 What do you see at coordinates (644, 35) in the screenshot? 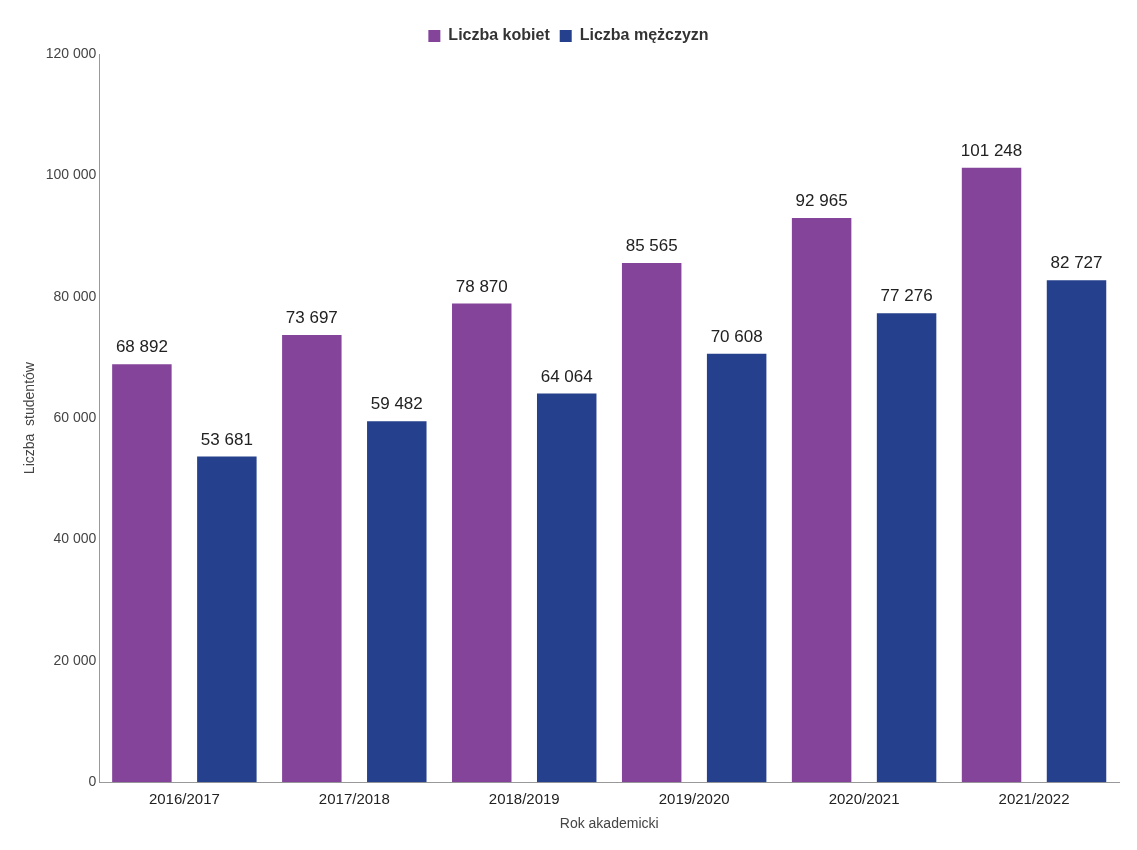
I see `legend-label: Liczba mężczyzn` at bounding box center [644, 35].